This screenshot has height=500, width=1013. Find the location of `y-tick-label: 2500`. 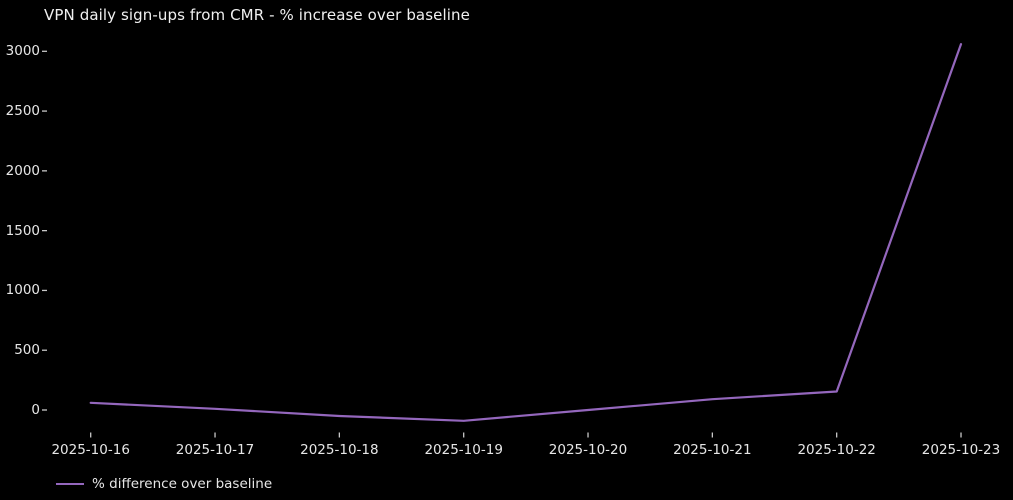

y-tick-label: 2500 is located at coordinates (22, 111).